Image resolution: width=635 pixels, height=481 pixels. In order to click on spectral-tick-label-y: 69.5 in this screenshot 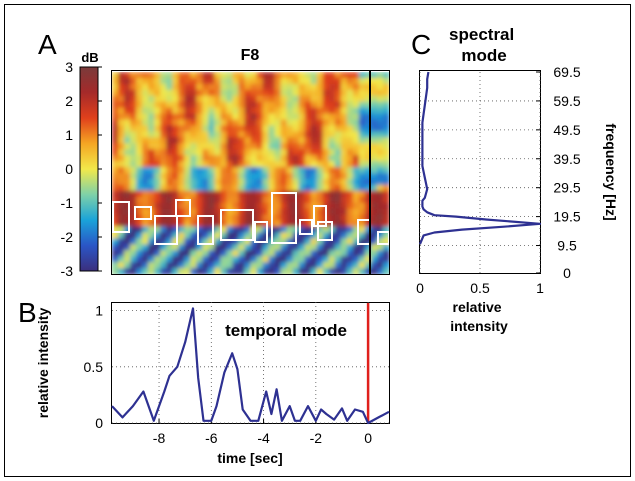, I will do `click(566, 72)`.